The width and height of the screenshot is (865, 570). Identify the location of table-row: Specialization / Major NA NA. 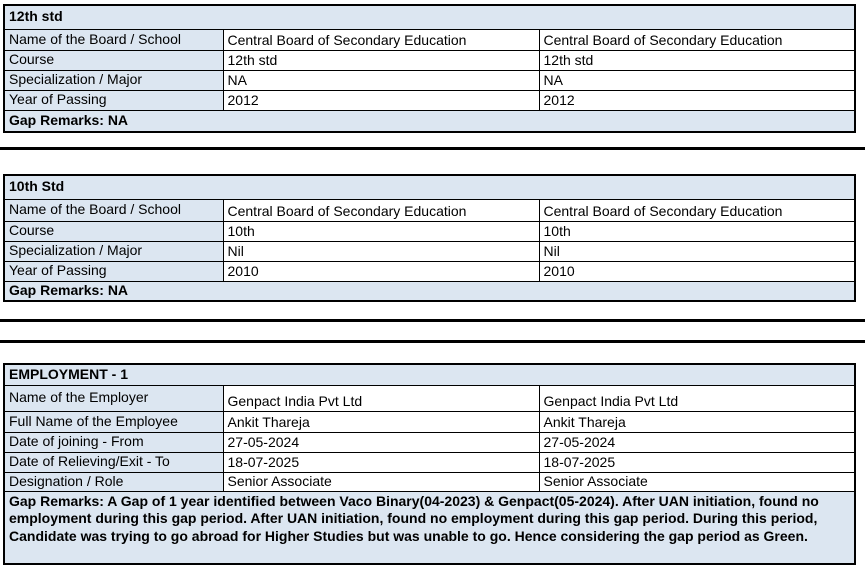
(429, 80).